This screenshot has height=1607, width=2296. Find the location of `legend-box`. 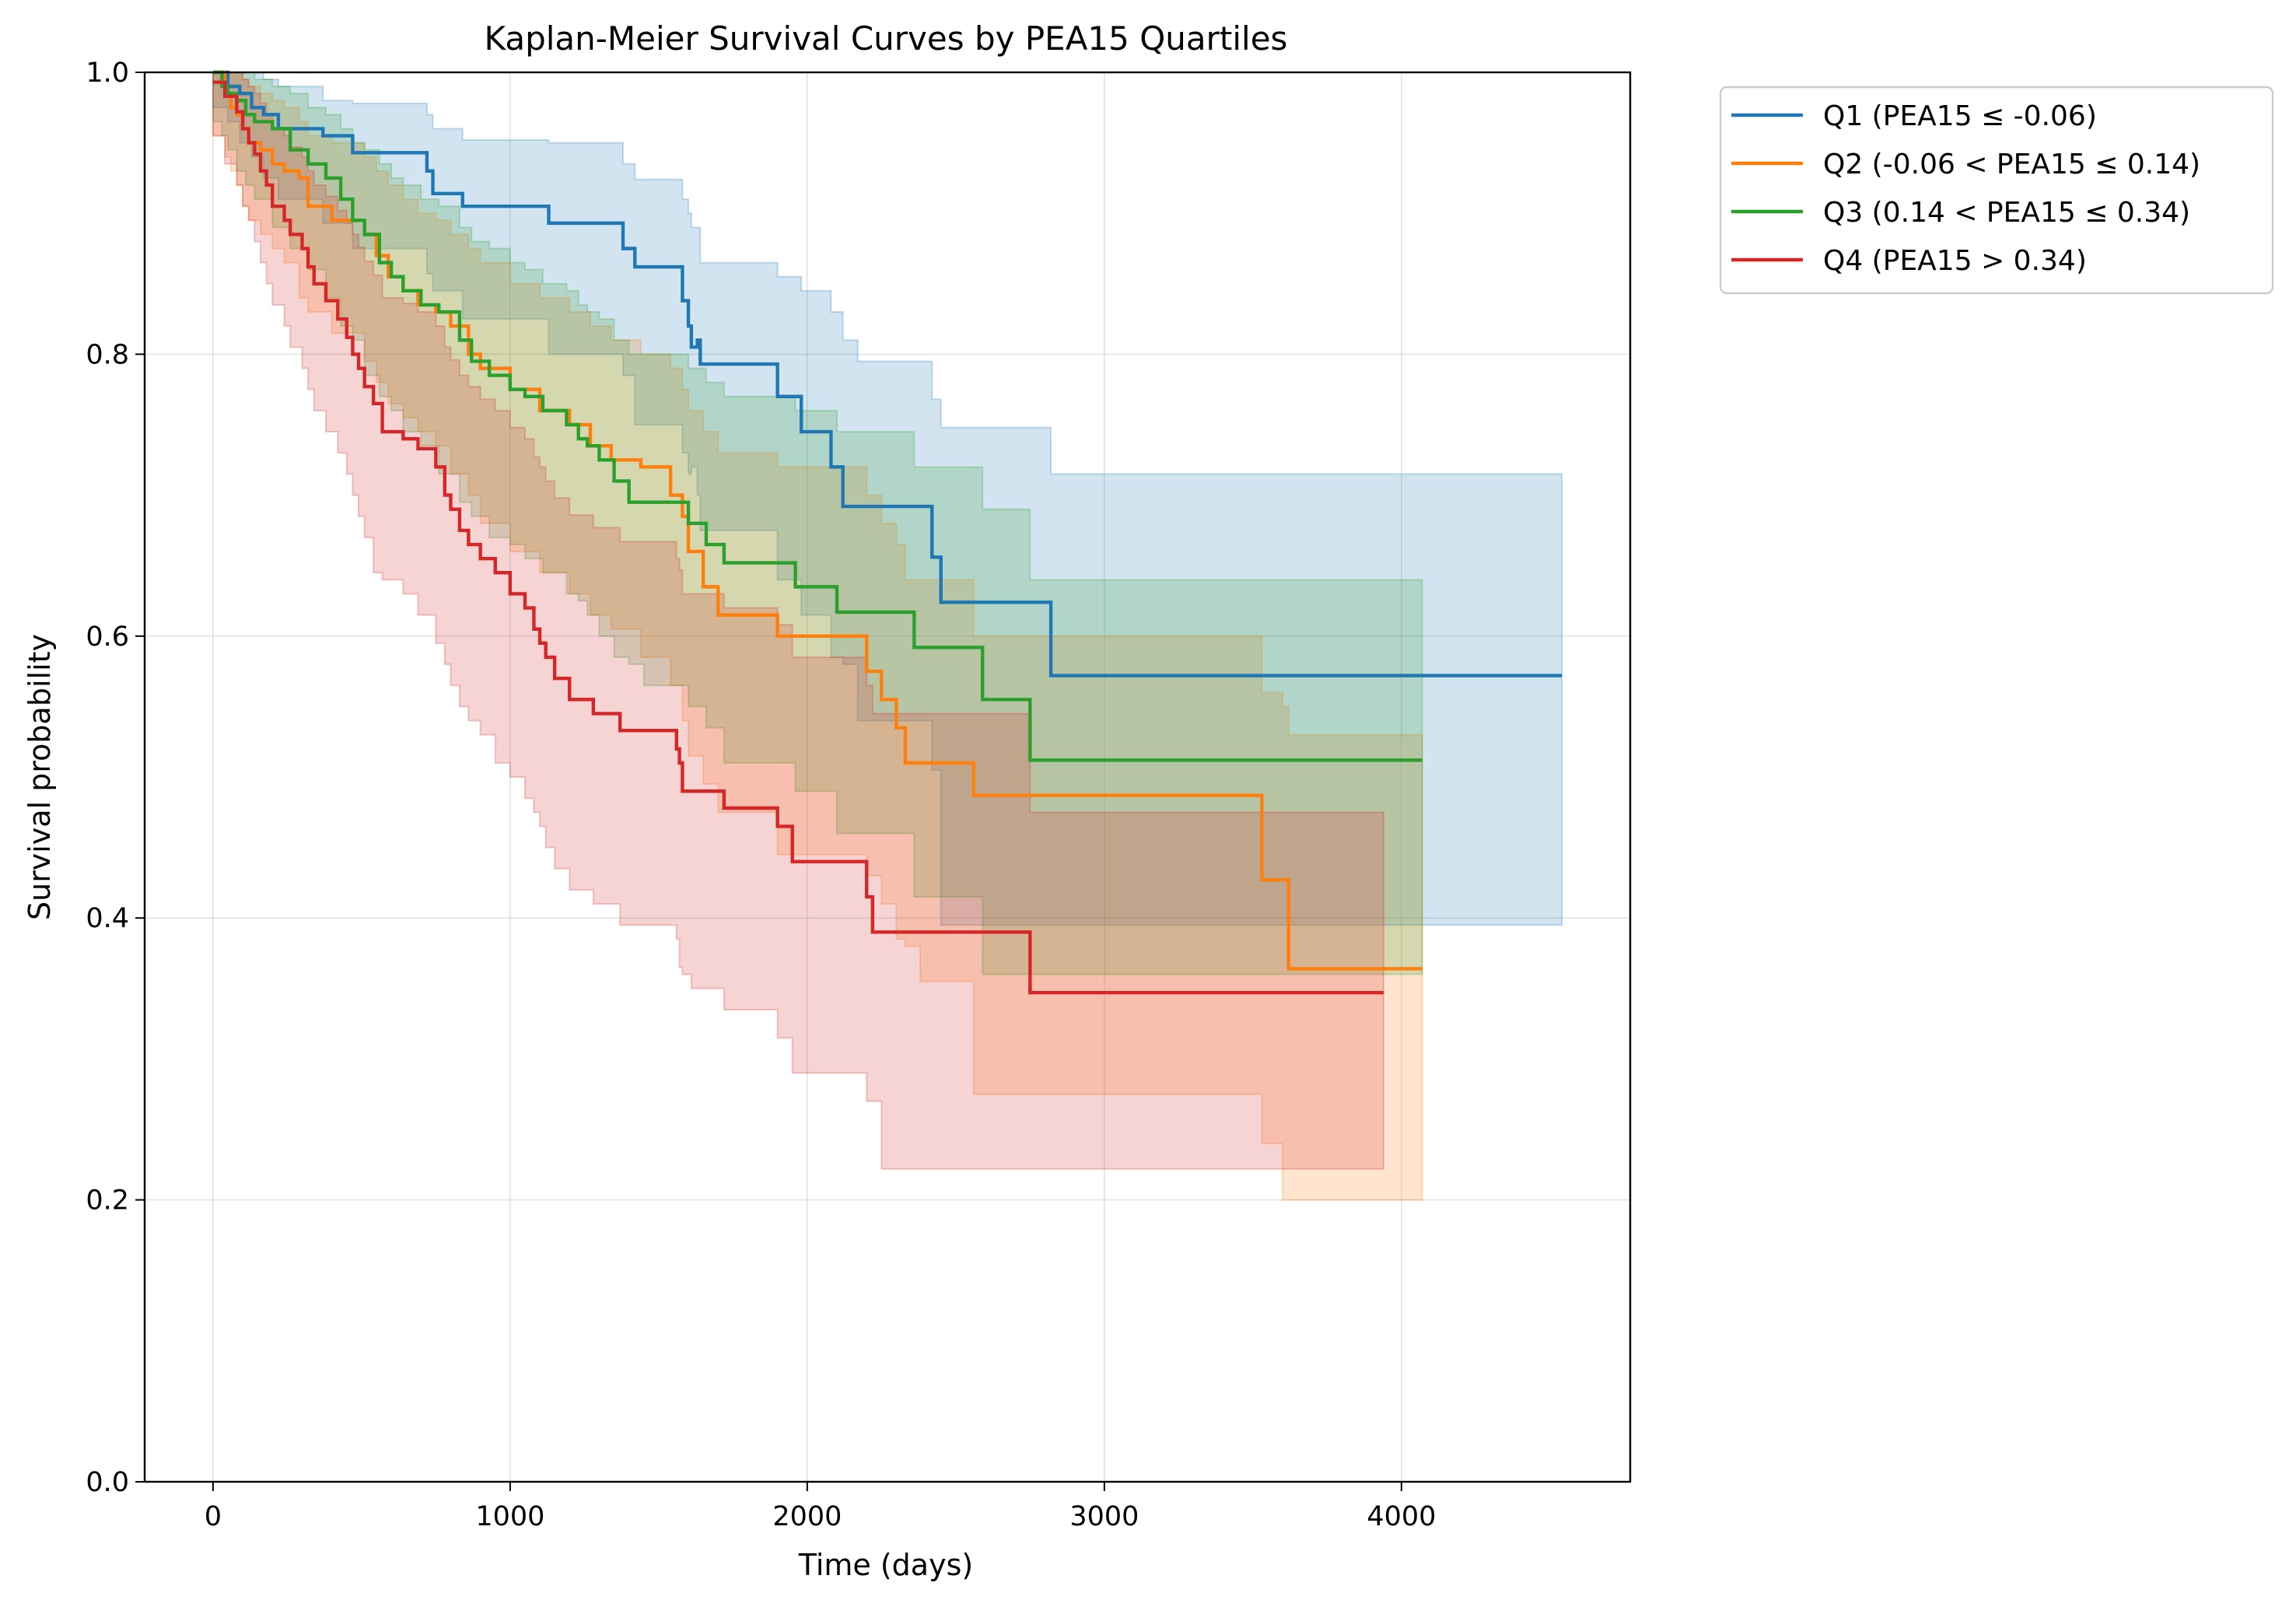

legend-box is located at coordinates (1997, 191).